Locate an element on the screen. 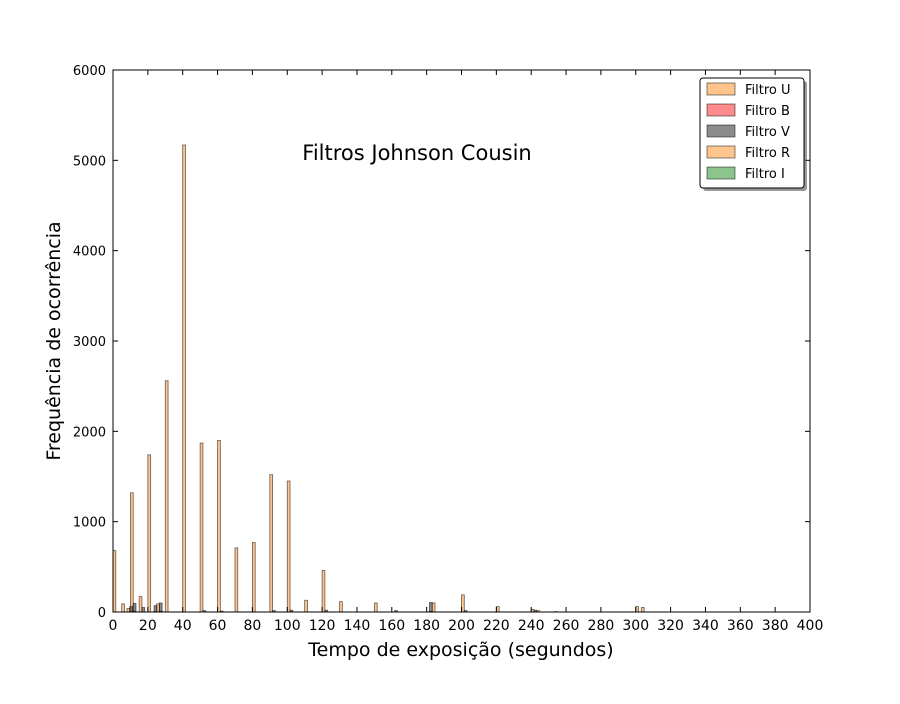 Image resolution: width=900 pixels, height=704 pixels. x-tick-label-5: 100 is located at coordinates (287, 626).